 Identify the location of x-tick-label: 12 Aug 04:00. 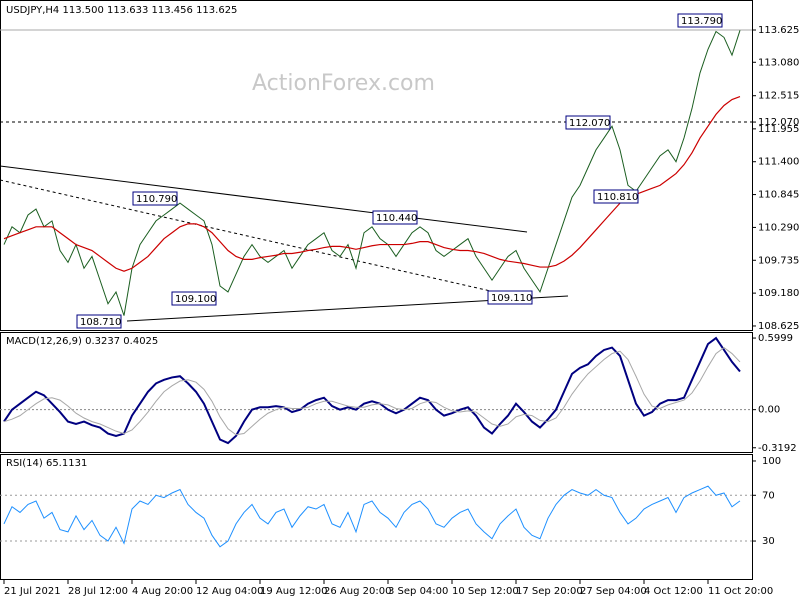
(229, 591).